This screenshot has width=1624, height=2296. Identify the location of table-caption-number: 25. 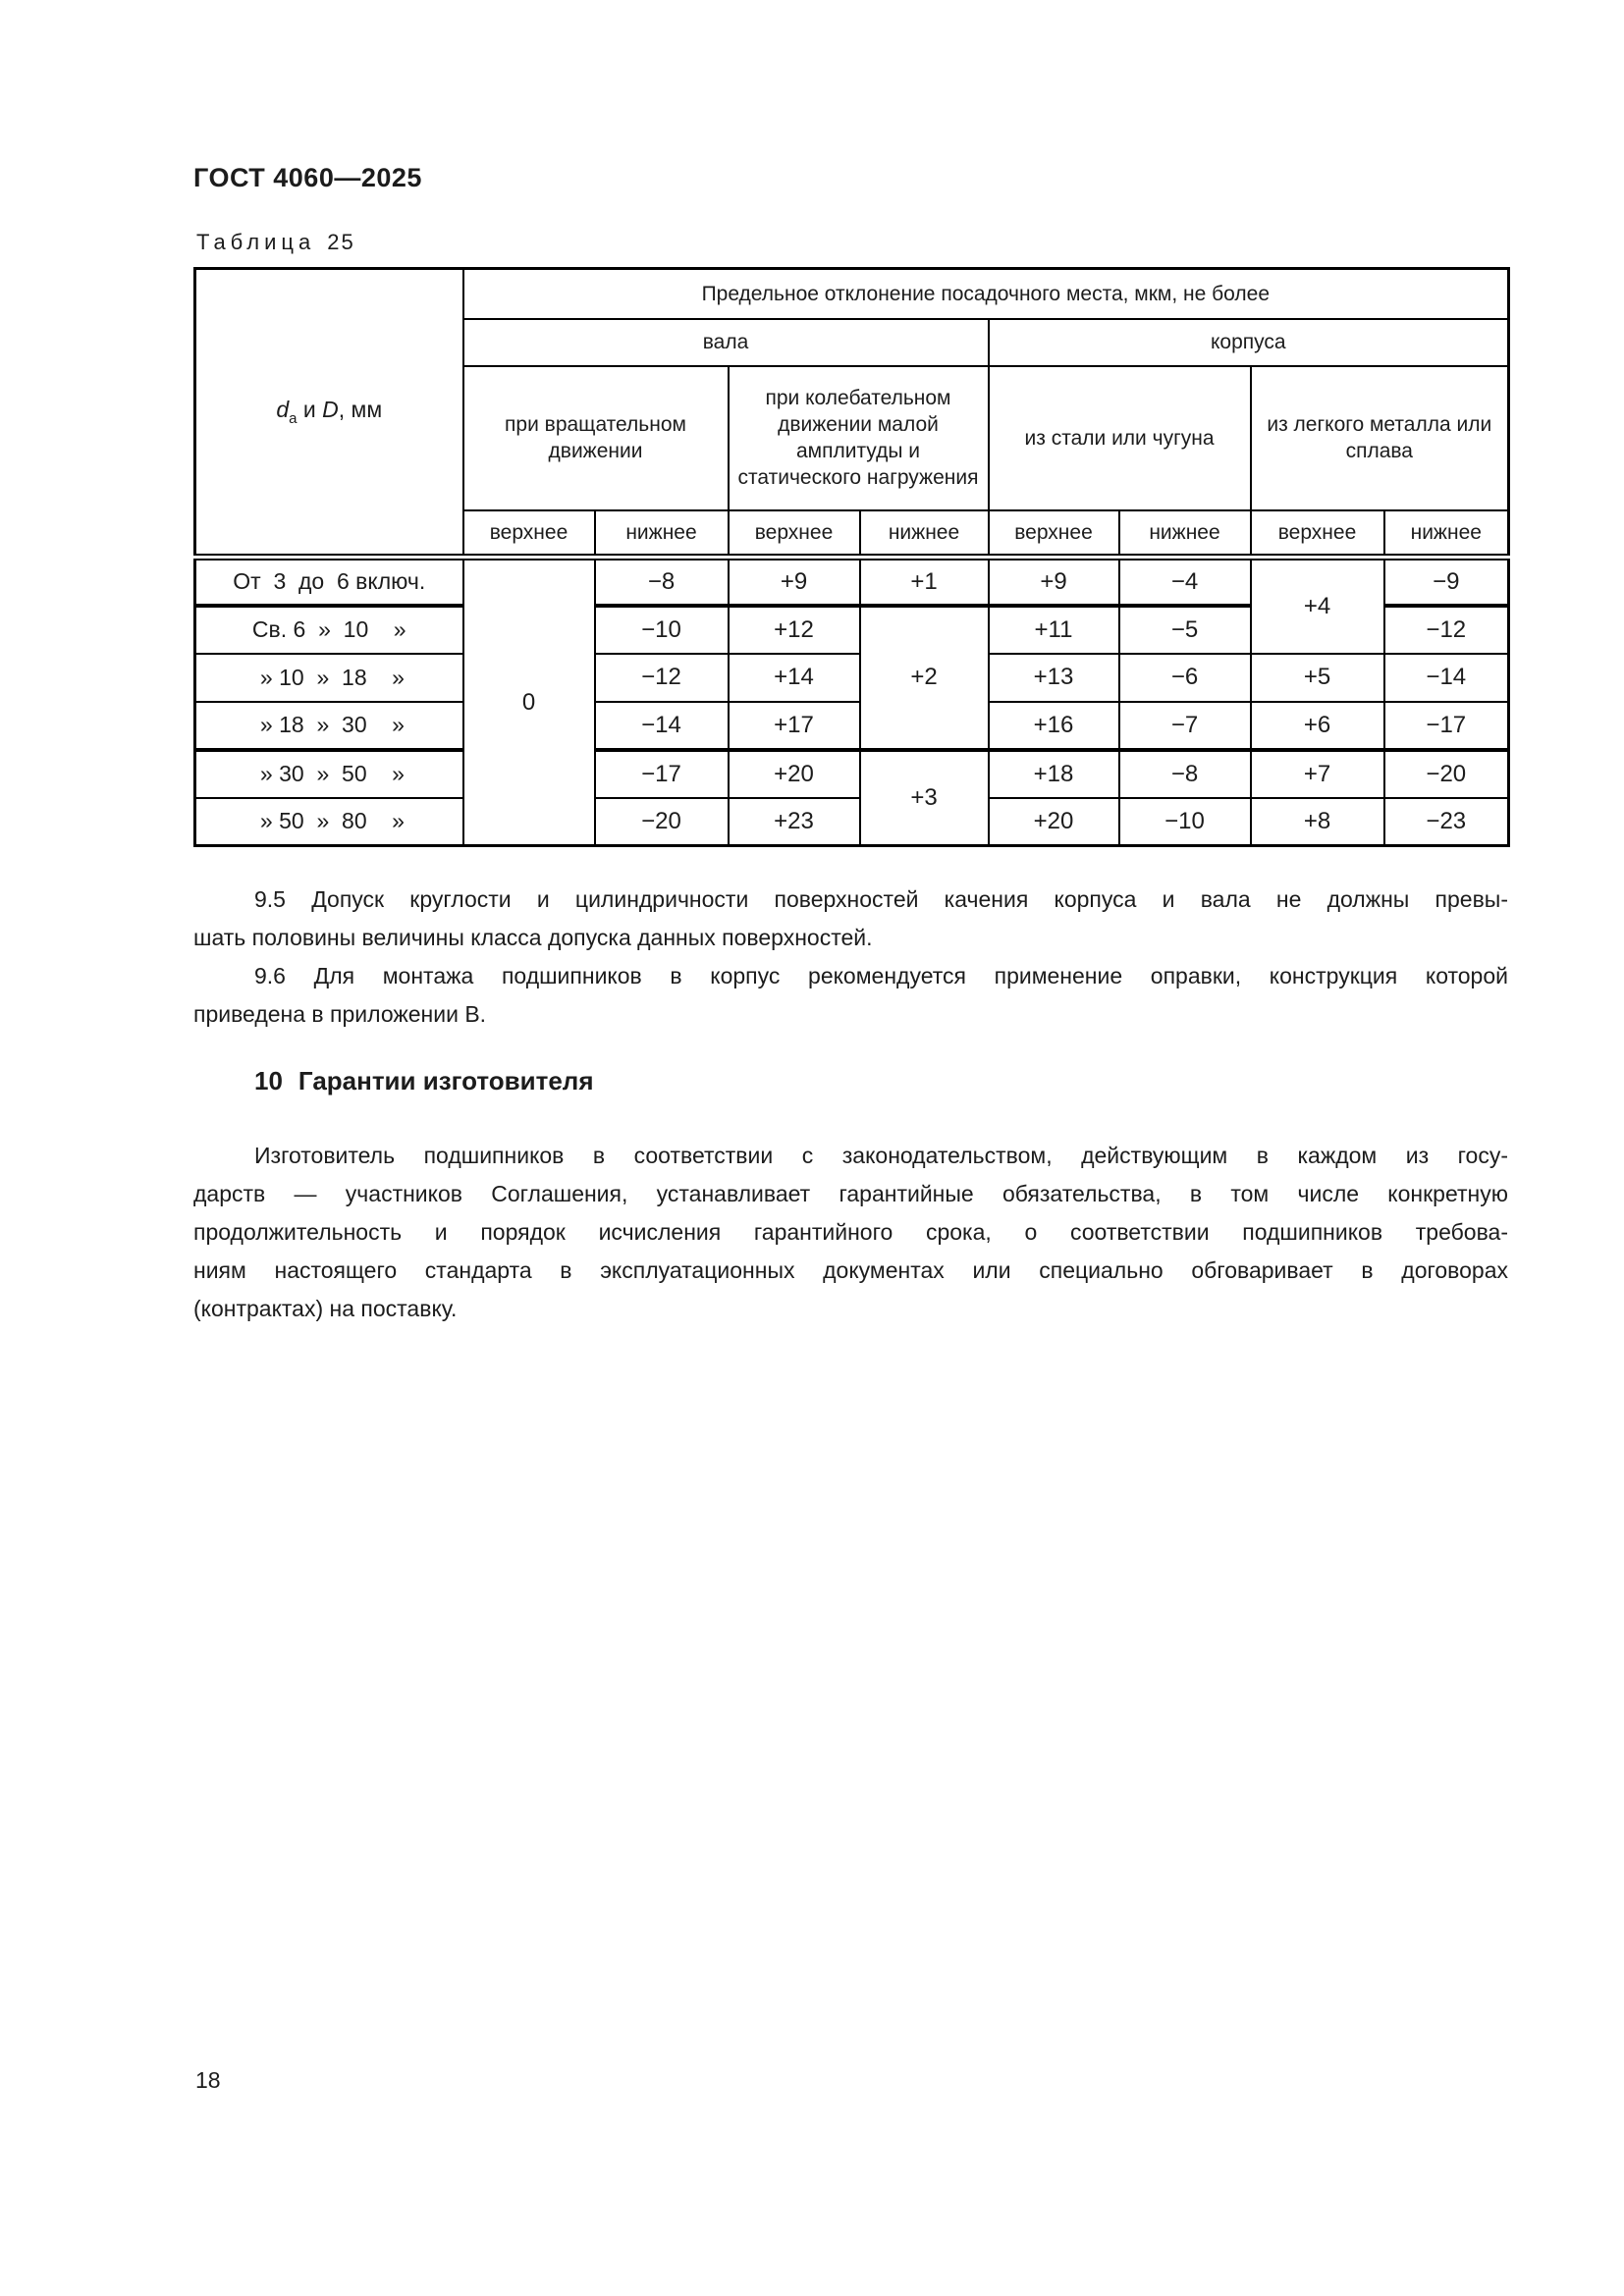
(341, 242).